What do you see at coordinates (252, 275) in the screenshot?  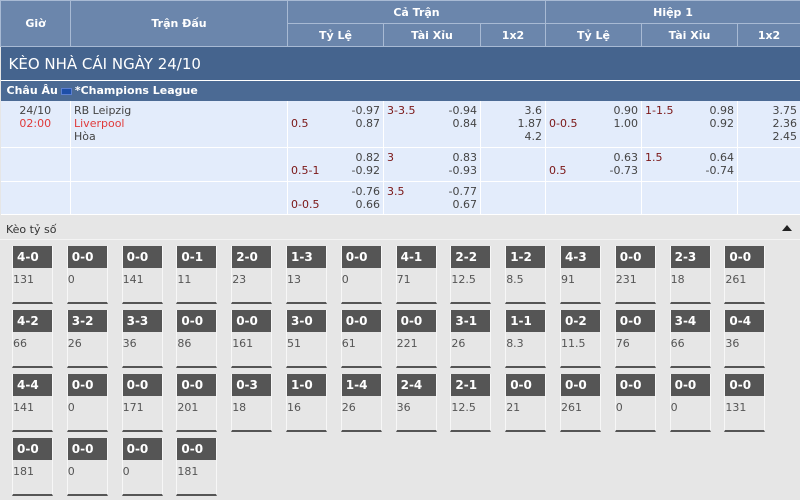 I see `score-card: 2-0 23` at bounding box center [252, 275].